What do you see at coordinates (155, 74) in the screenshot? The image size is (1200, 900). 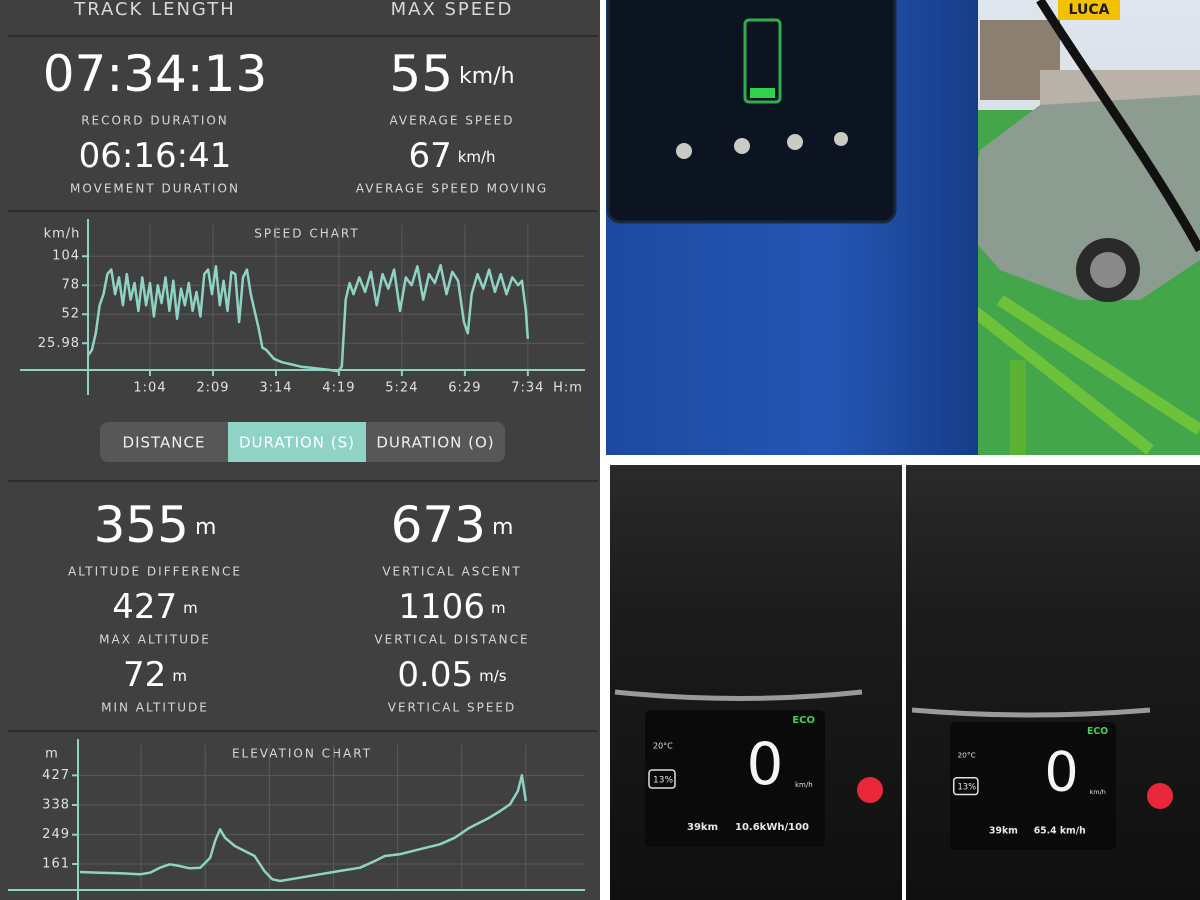 I see `stat-value: 07:34:13` at bounding box center [155, 74].